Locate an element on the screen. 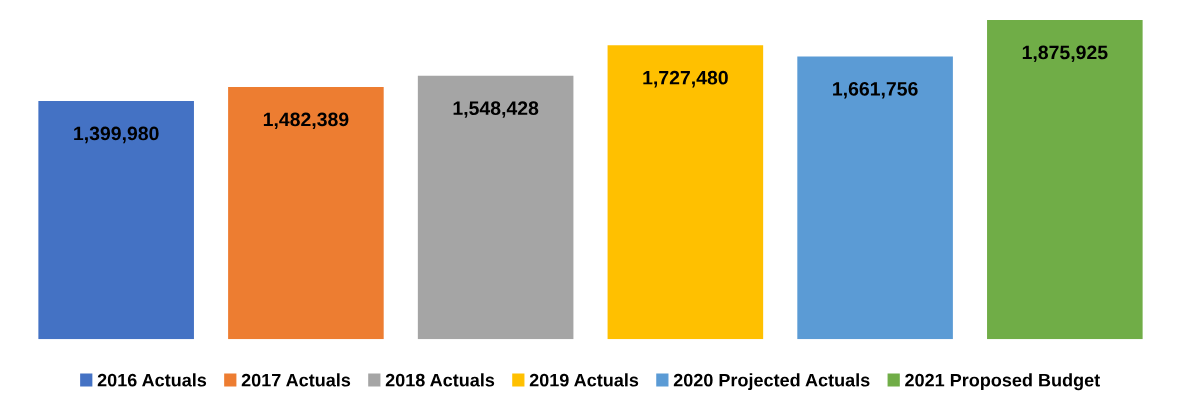 The image size is (1181, 404). data-label: 1,399,980 is located at coordinates (116, 135).